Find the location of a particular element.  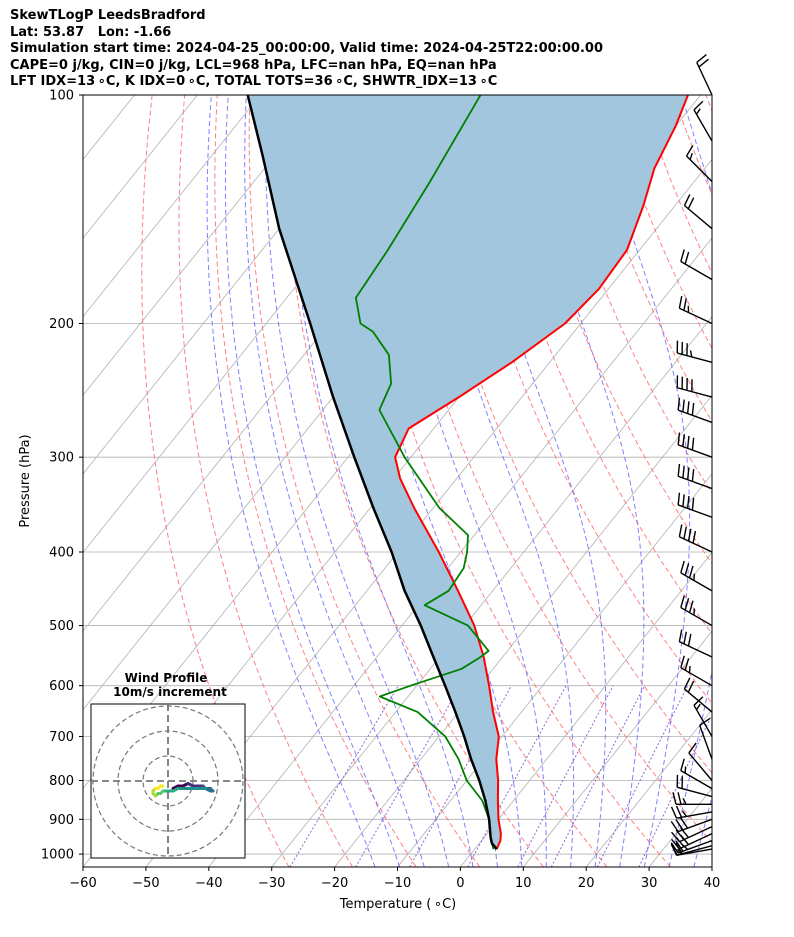

x-tick-label: −50 is located at coordinates (145, 883).